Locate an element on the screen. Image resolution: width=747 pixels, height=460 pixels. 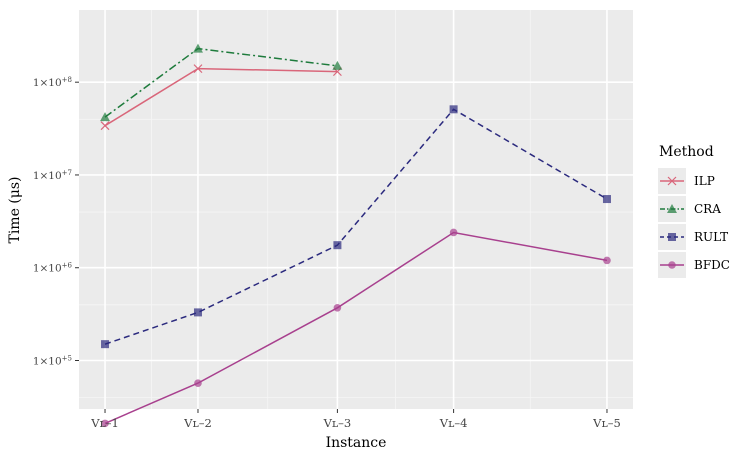
x-tick-labels: Vʟ–1 Vʟ–2 Vʟ–3 Vʟ–4 Vʟ–5 is located at coordinates (355, 423).